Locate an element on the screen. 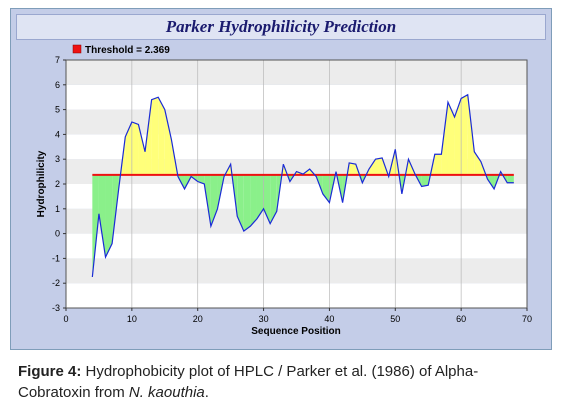 The width and height of the screenshot is (564, 415). y-tick-label: 1 is located at coordinates (57, 209).